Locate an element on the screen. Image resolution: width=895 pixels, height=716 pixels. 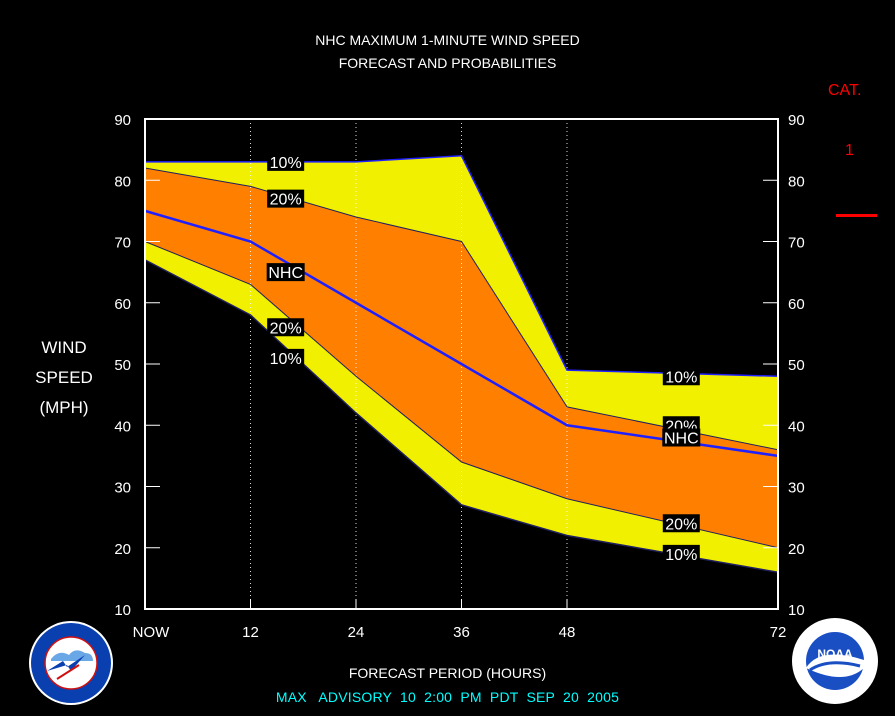
category-heading: CAT. is located at coordinates (845, 90).